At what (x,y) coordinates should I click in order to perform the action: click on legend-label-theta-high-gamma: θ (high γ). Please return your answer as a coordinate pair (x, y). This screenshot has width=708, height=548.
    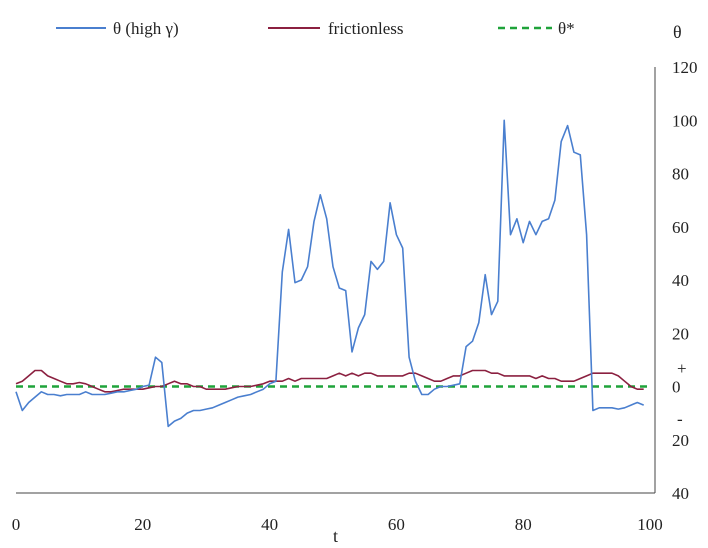
    Looking at the image, I should click on (146, 28).